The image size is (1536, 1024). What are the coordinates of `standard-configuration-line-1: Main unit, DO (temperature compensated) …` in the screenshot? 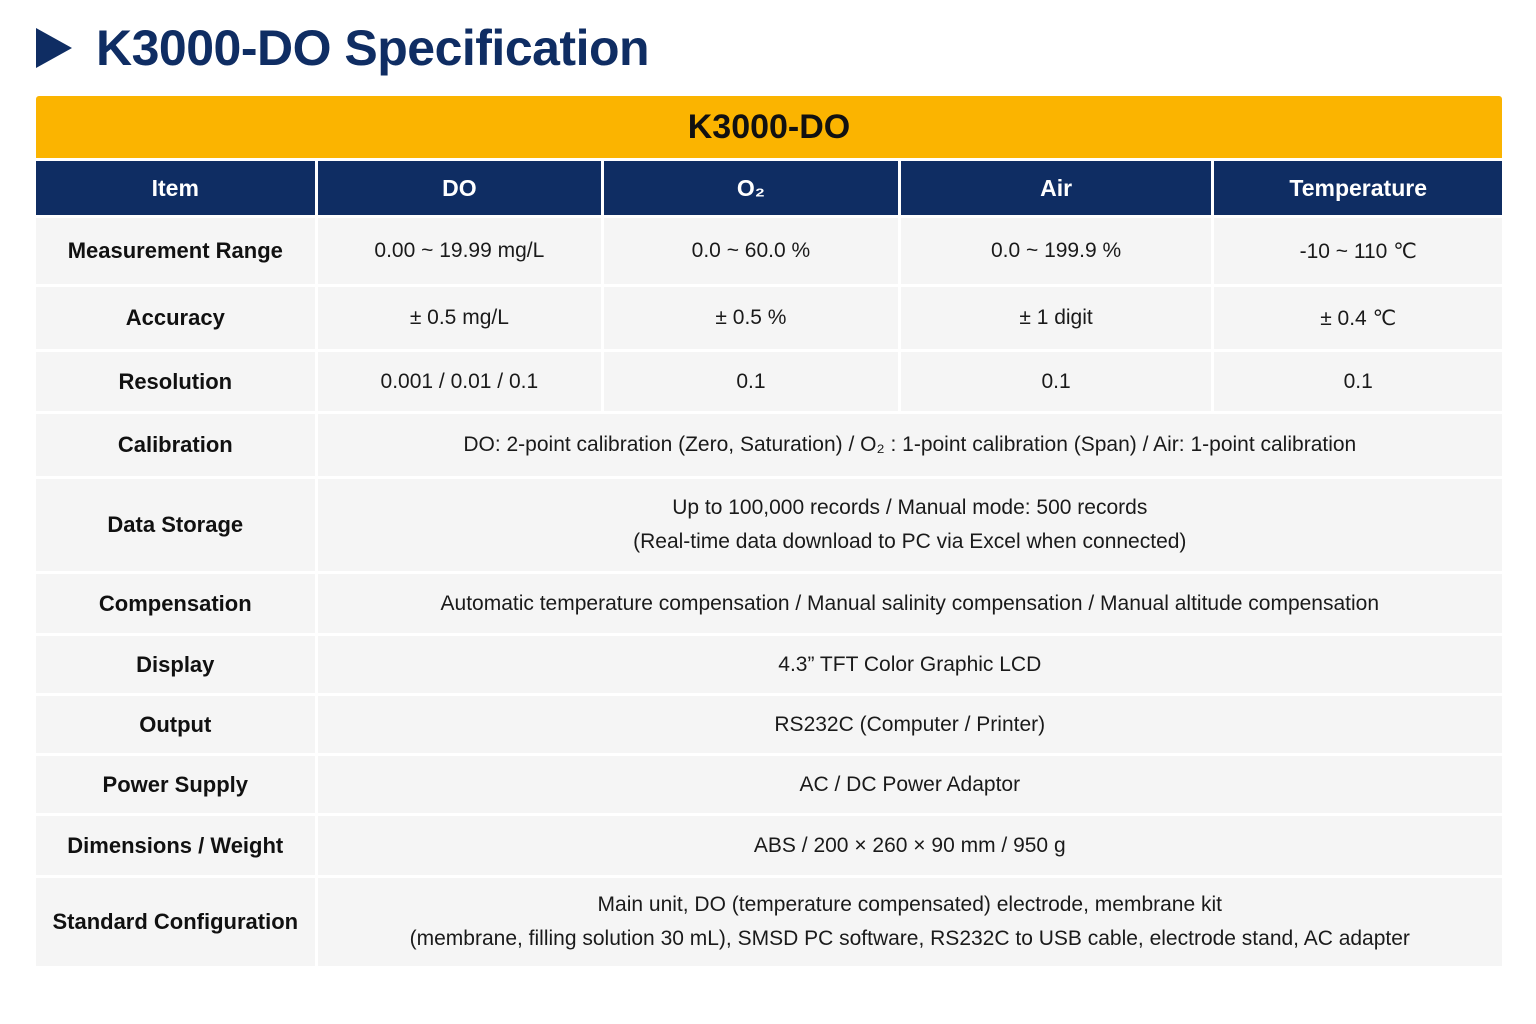 It's located at (909, 904).